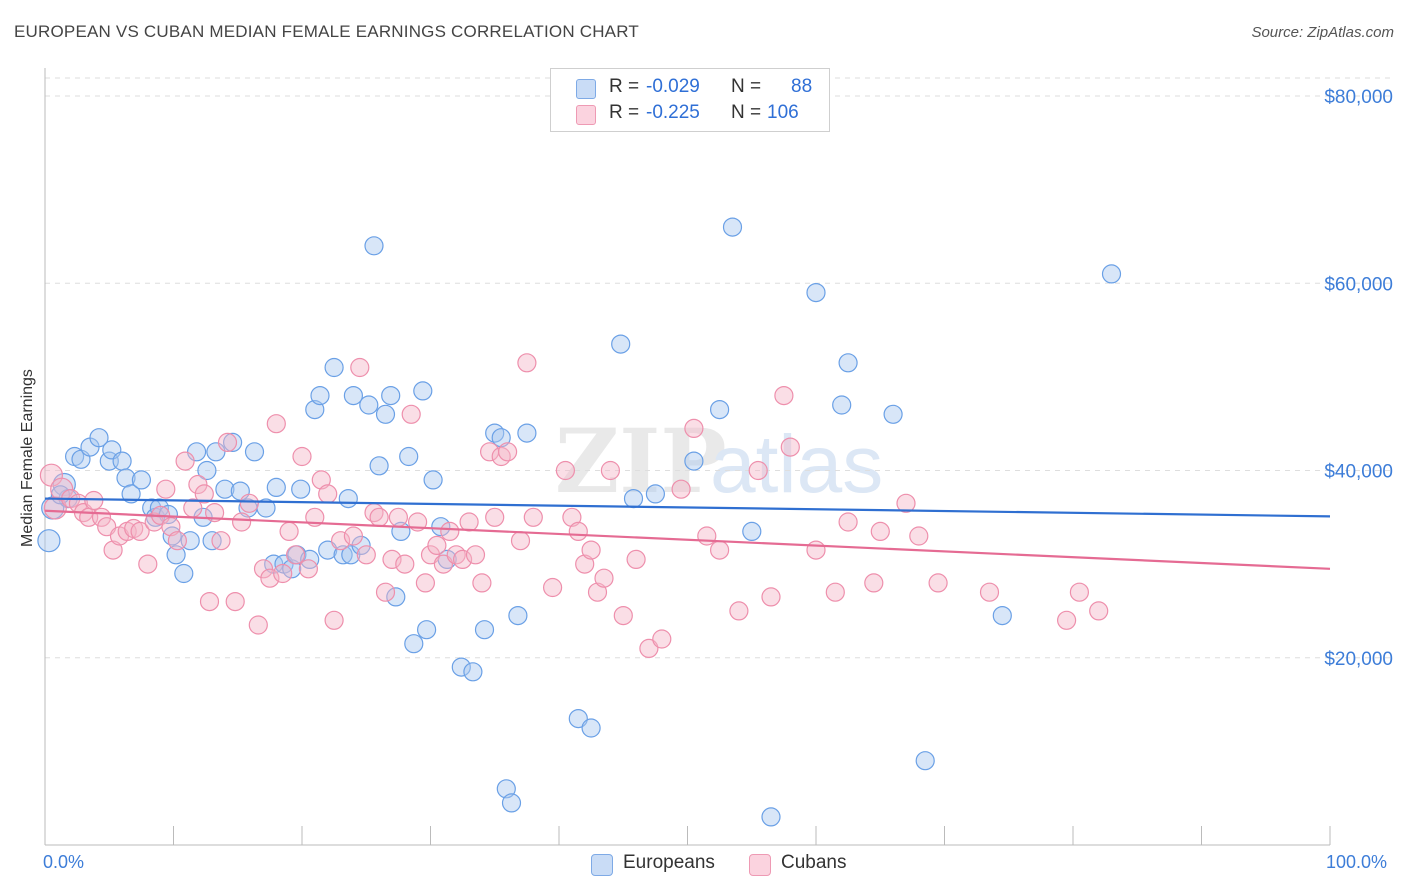 The image size is (1406, 892). I want to click on y-tick-label: $80,000, so click(1358, 97).